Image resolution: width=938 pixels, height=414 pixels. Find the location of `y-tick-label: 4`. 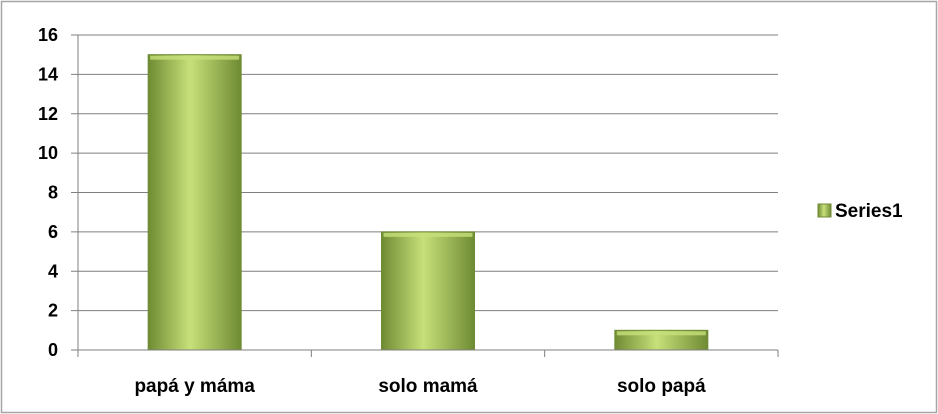

y-tick-label: 4 is located at coordinates (53, 271).